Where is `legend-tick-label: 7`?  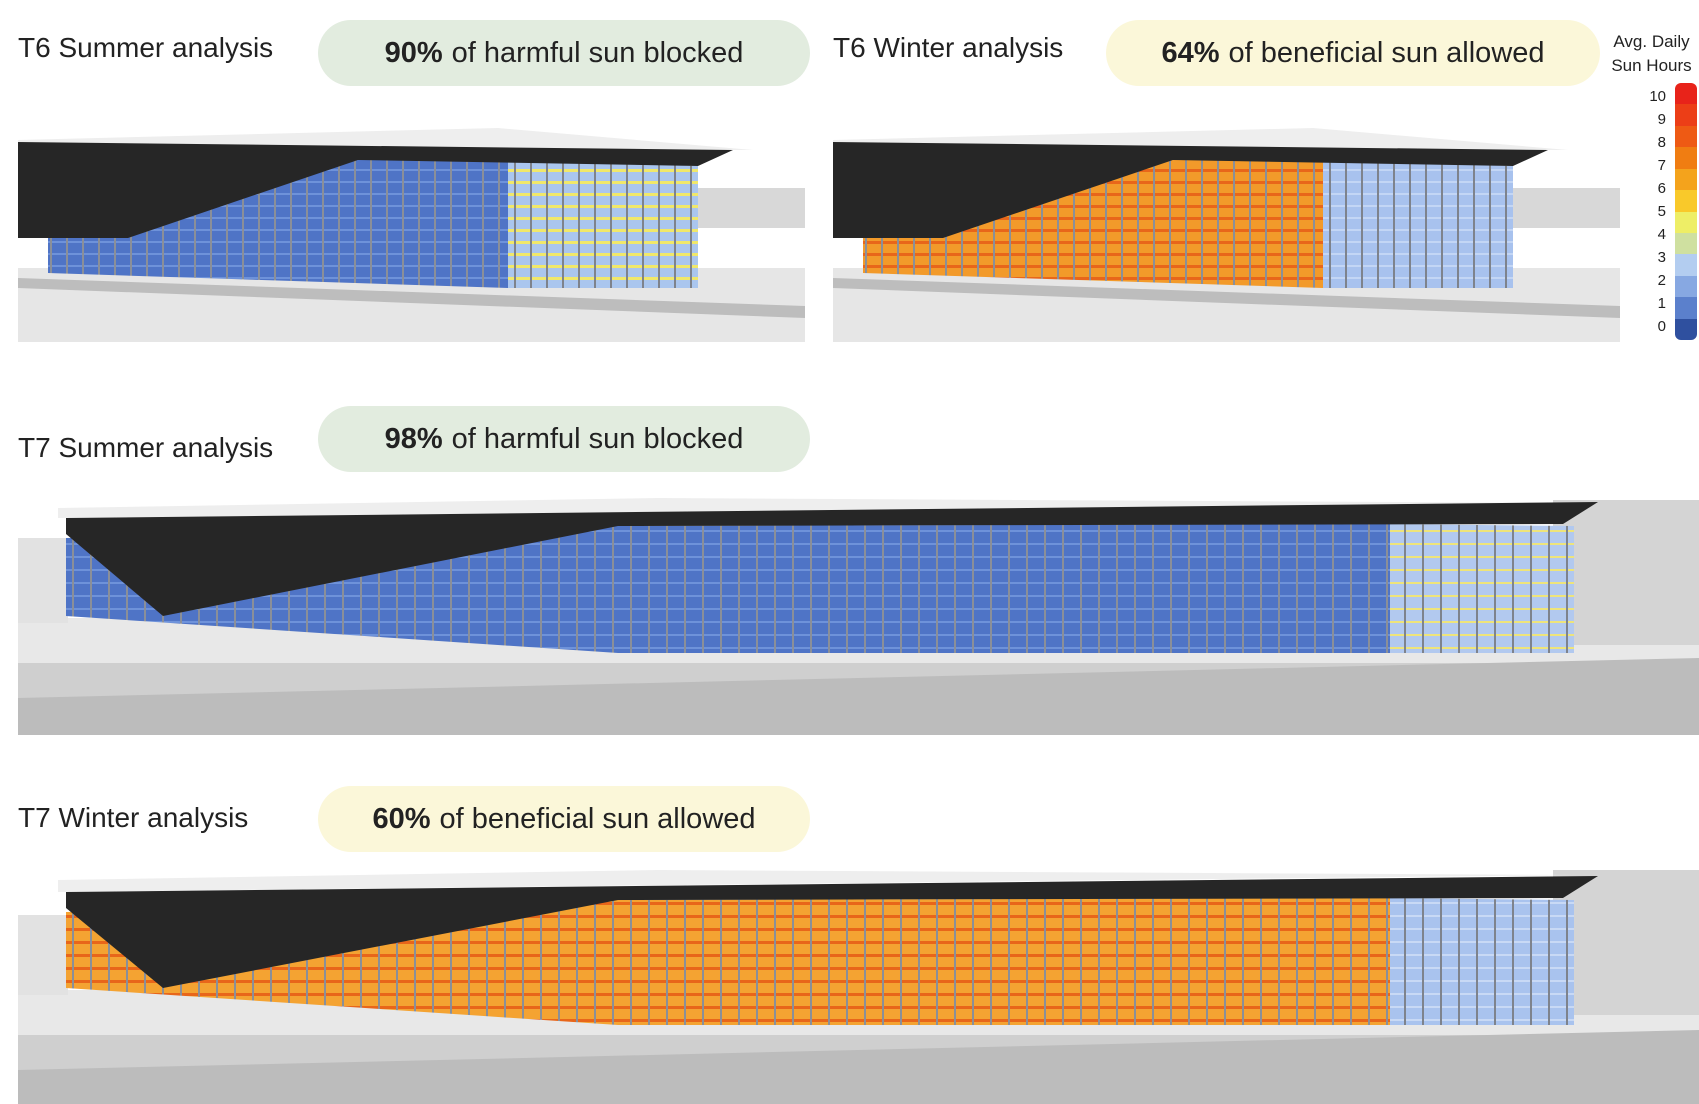 legend-tick-label: 7 is located at coordinates (1661, 165).